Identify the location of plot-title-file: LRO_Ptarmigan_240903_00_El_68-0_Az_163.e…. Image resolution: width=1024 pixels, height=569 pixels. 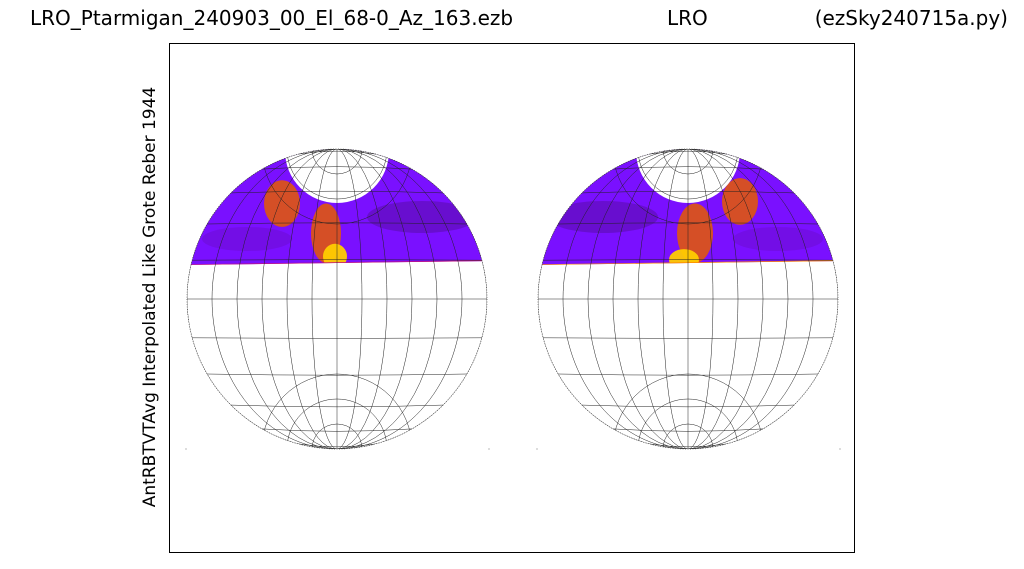
(272, 18).